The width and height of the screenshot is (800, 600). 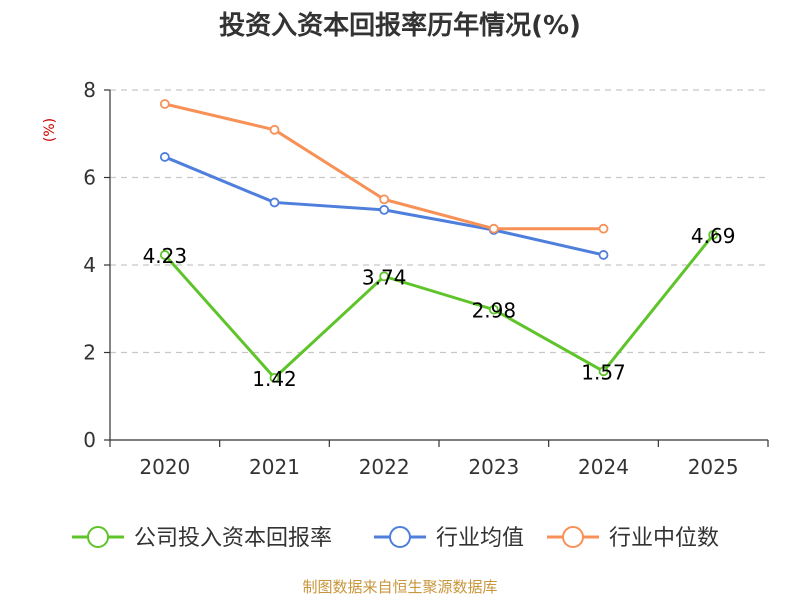 I want to click on x-tick-label-2020: 2020, so click(x=164, y=467).